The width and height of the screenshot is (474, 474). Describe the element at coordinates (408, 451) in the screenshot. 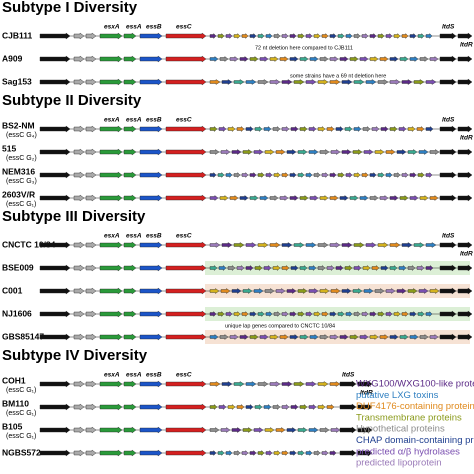

I see `legend-entry: predicted α/β hydrolases` at that location.